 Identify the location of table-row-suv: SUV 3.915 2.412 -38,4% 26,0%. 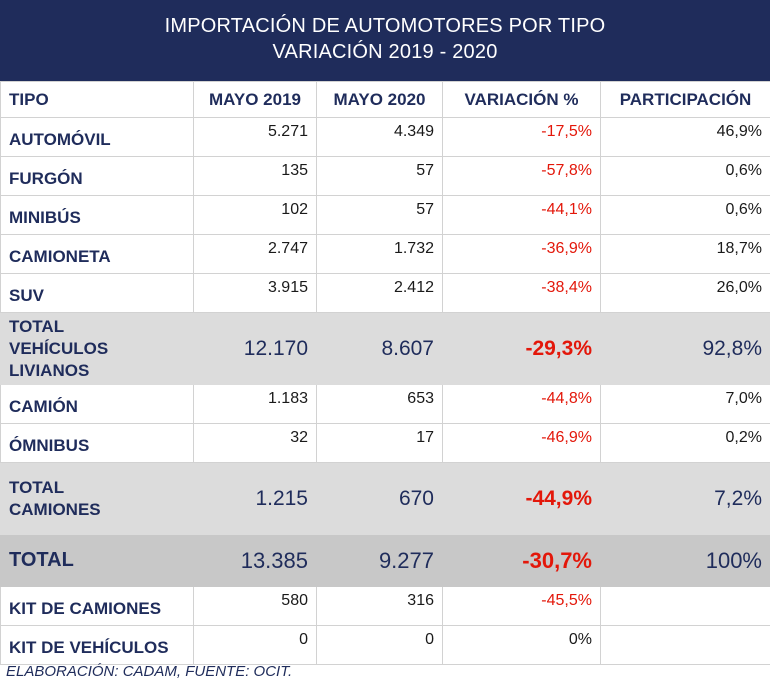
(385, 293).